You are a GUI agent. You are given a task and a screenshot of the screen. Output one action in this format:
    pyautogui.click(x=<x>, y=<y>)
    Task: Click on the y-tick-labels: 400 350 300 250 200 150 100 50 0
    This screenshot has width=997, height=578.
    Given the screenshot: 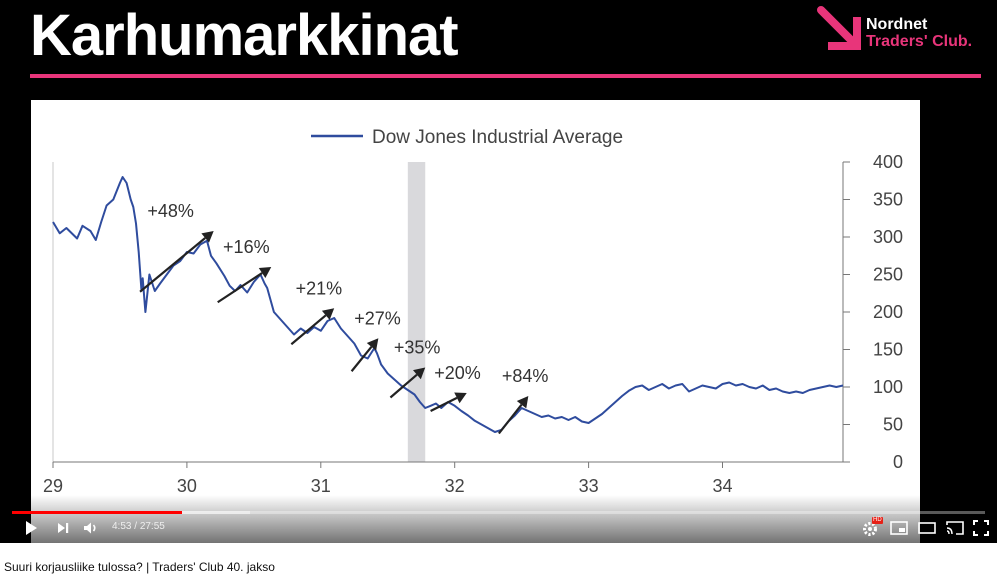 What is the action you would take?
    pyautogui.click(x=873, y=312)
    